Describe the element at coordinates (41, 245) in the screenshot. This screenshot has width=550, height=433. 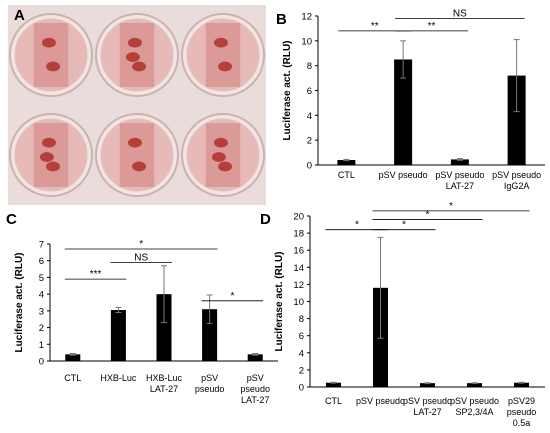
I see `y-tick-label: 7` at that location.